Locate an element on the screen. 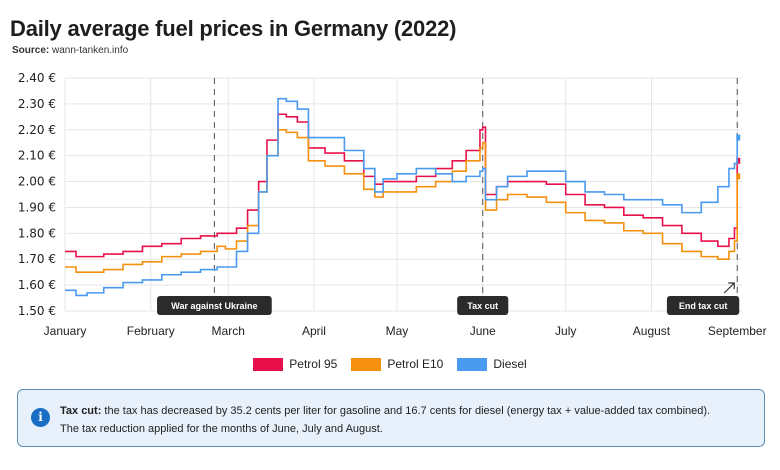 The width and height of the screenshot is (780, 470). annotation-badge: Tax cut is located at coordinates (483, 305).